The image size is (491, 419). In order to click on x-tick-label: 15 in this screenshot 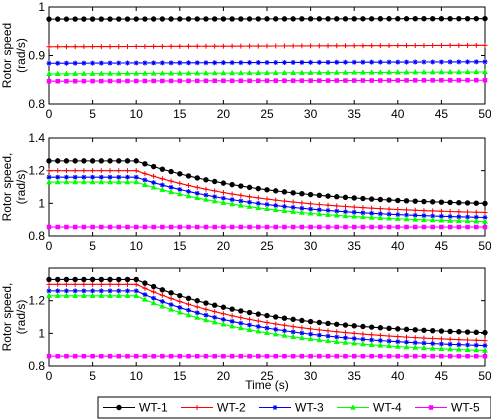, I will do `click(180, 114)`.